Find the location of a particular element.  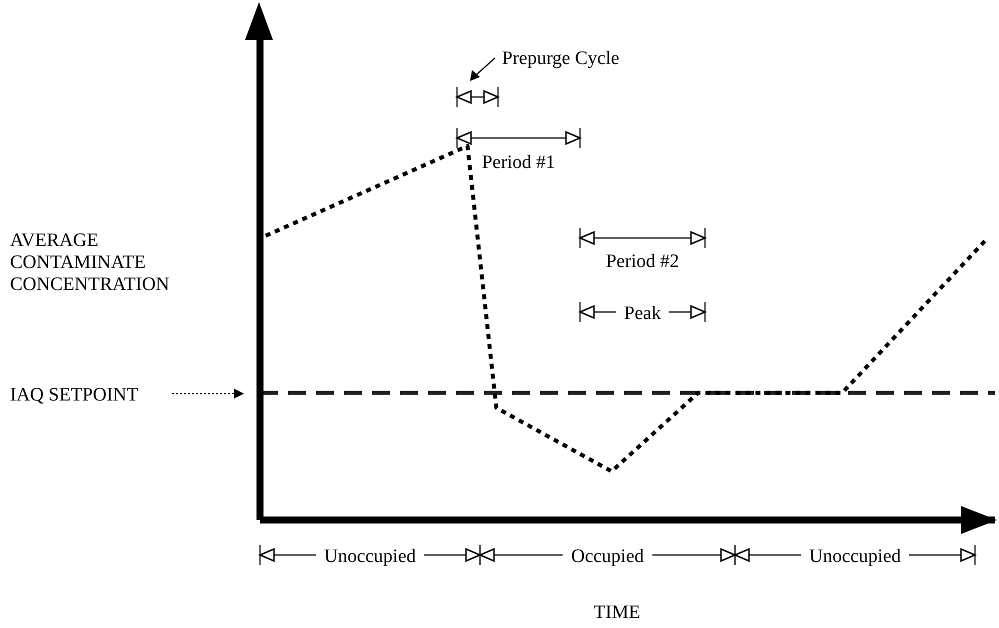

annotation: Peak is located at coordinates (643, 313).